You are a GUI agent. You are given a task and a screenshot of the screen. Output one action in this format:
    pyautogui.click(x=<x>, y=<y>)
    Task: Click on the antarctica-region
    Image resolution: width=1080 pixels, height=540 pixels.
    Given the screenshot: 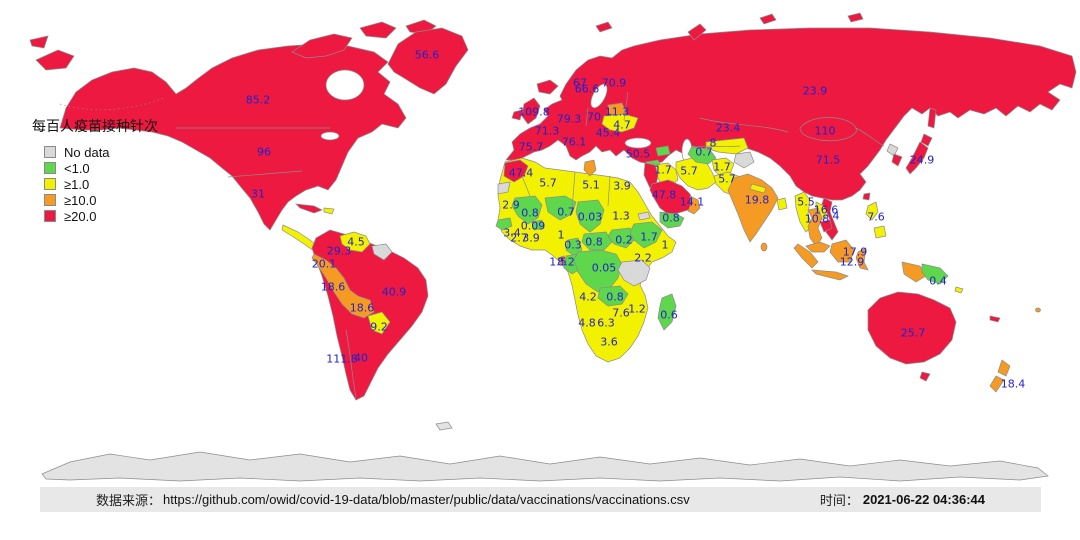 What is the action you would take?
    pyautogui.click(x=545, y=451)
    